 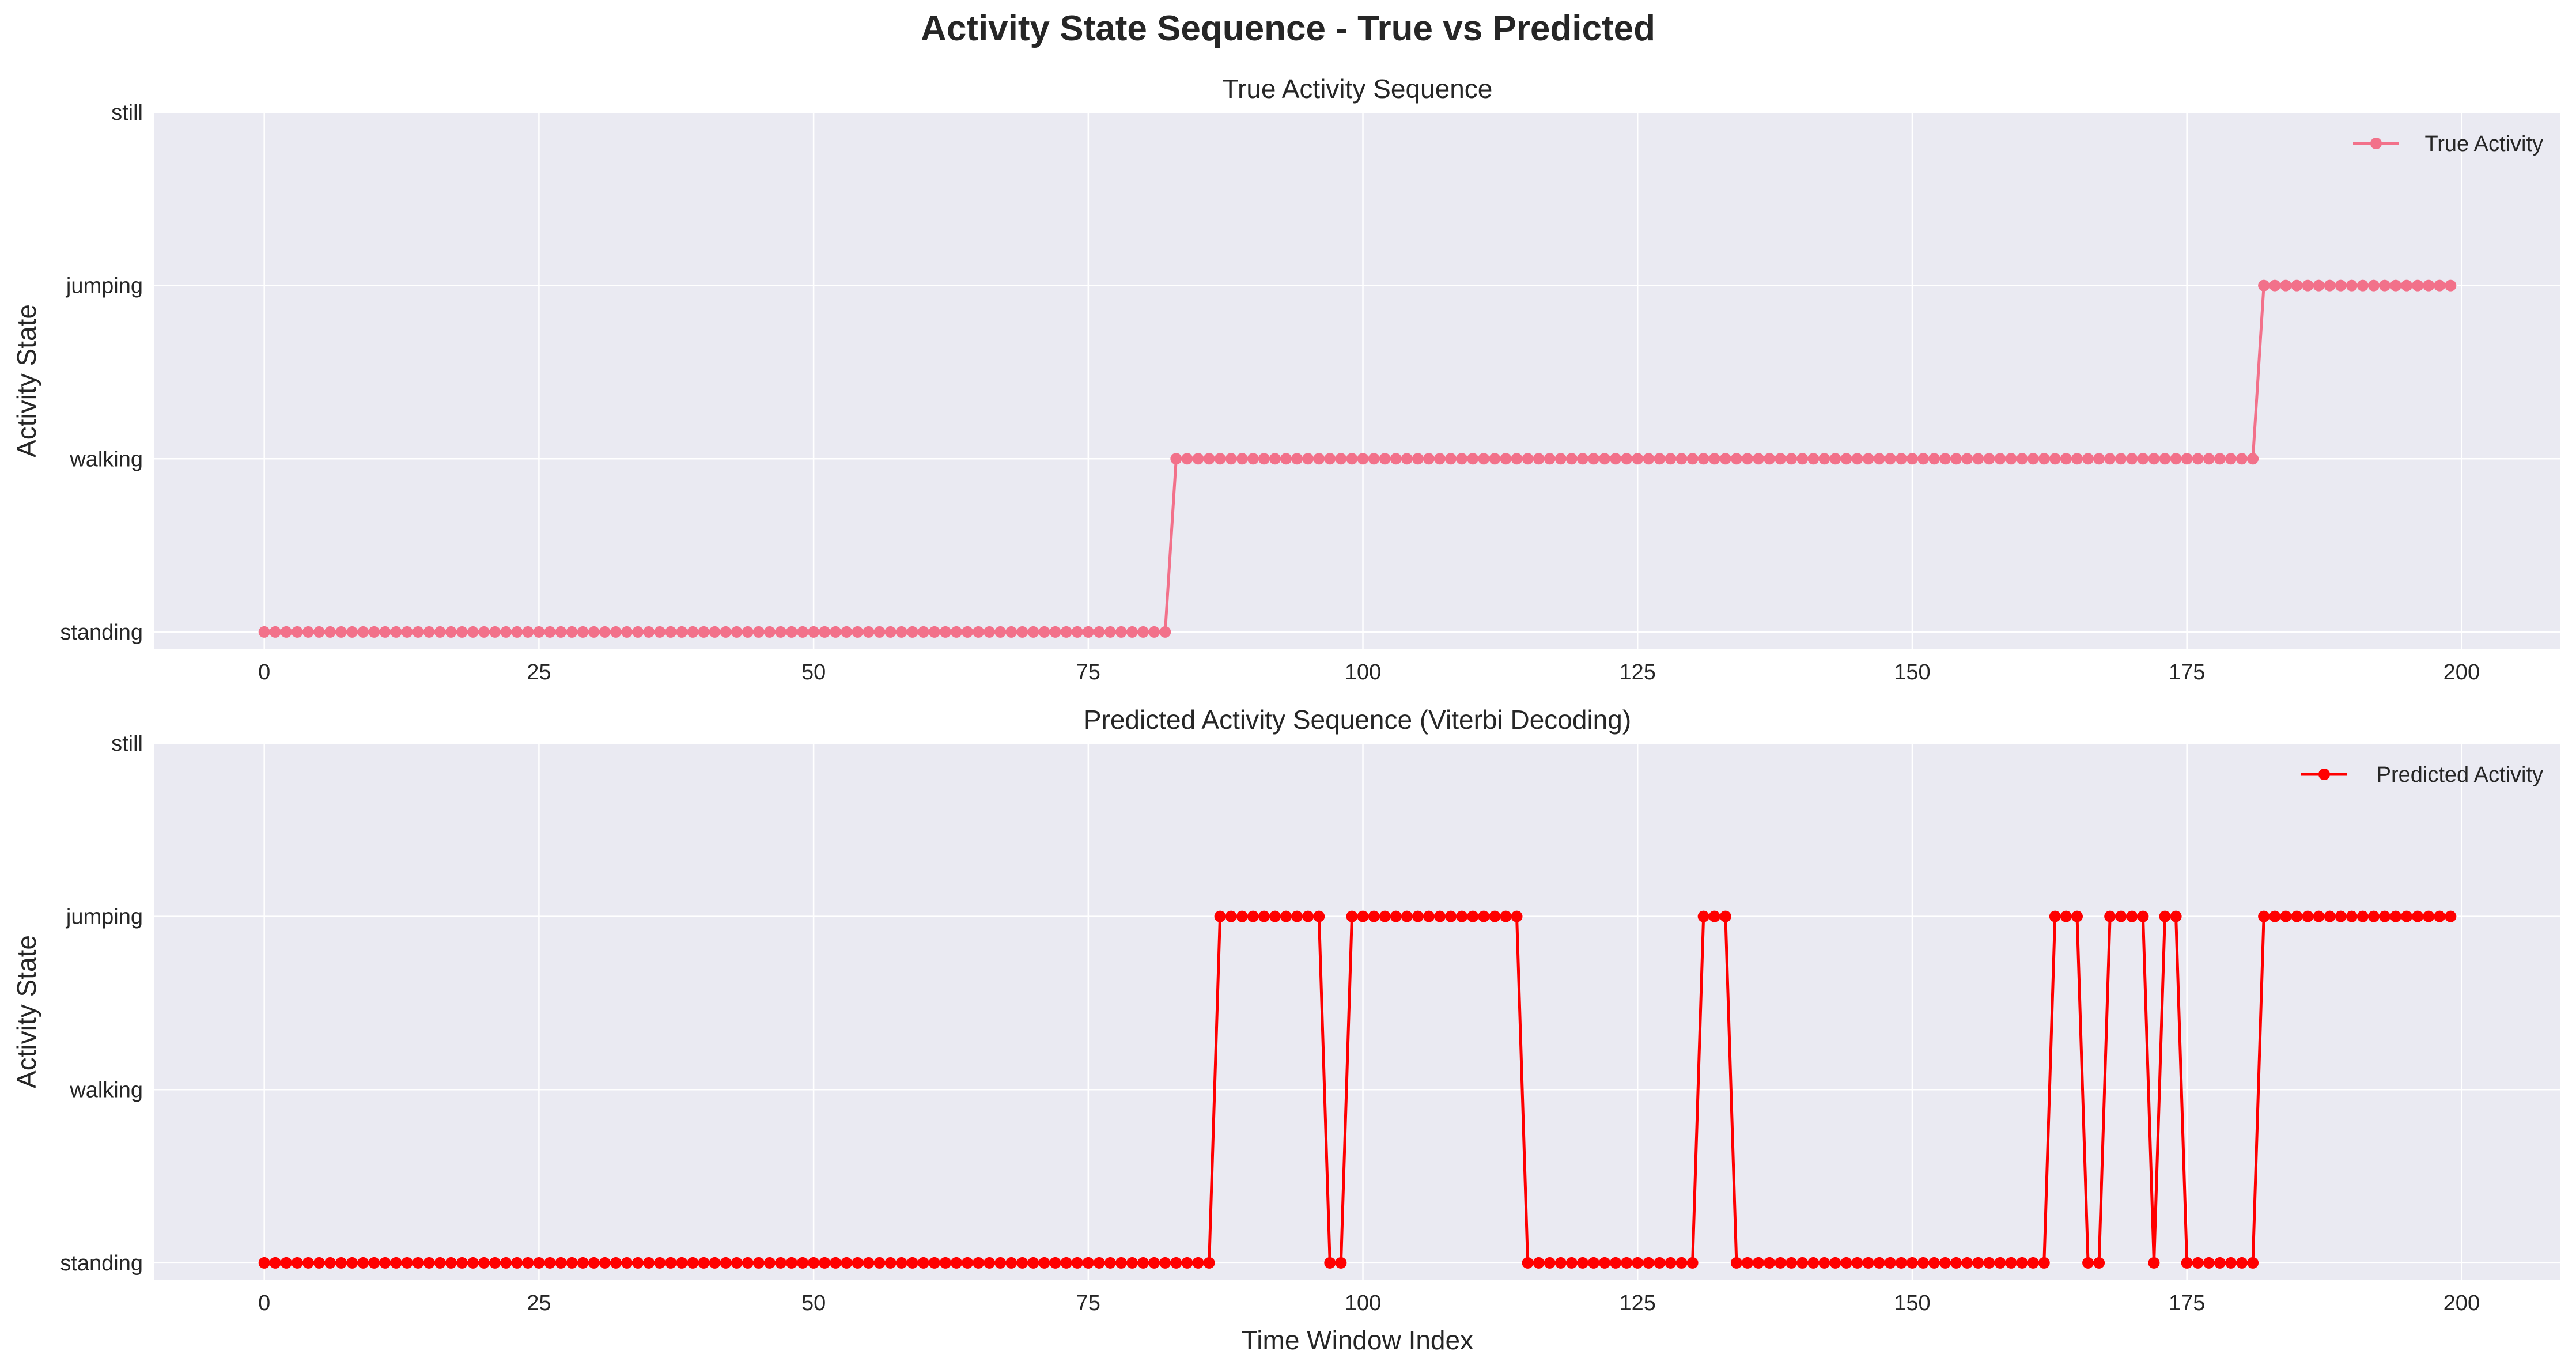 I want to click on legend-label: Predicted Activity, so click(x=2460, y=775).